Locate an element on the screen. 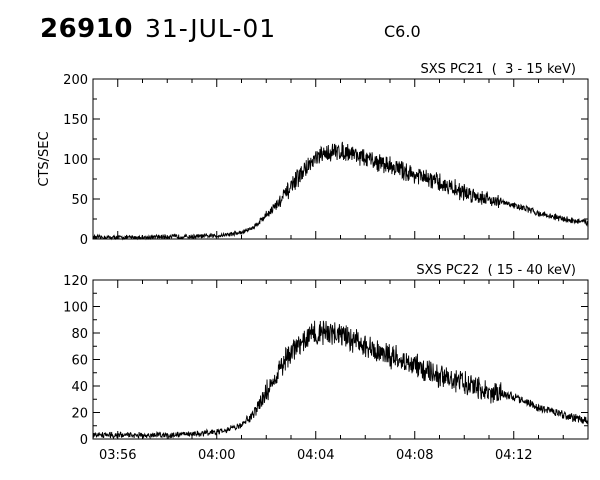 The height and width of the screenshot is (480, 600). panel-2-y-tick-label: 20 is located at coordinates (79, 414).